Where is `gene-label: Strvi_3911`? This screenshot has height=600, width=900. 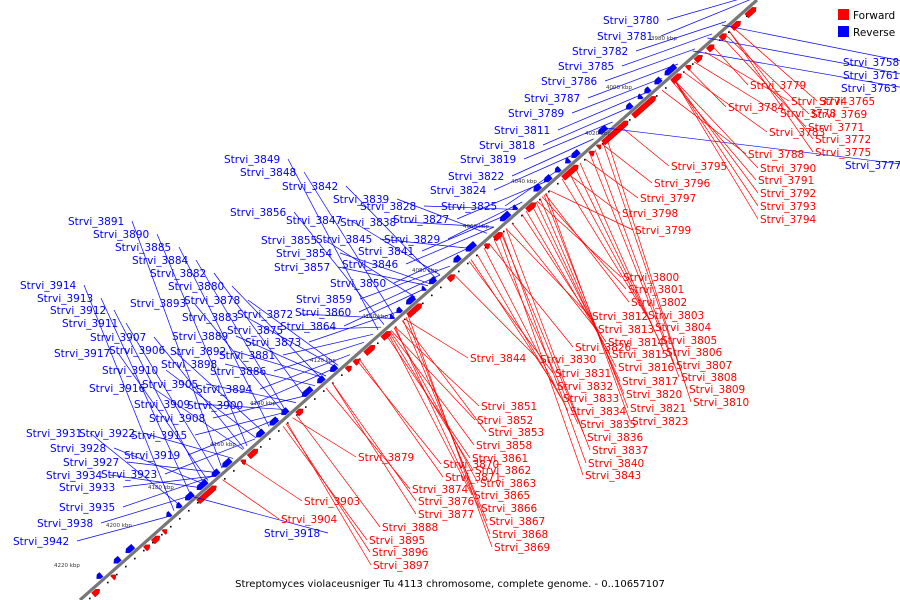 gene-label: Strvi_3911 is located at coordinates (90, 324).